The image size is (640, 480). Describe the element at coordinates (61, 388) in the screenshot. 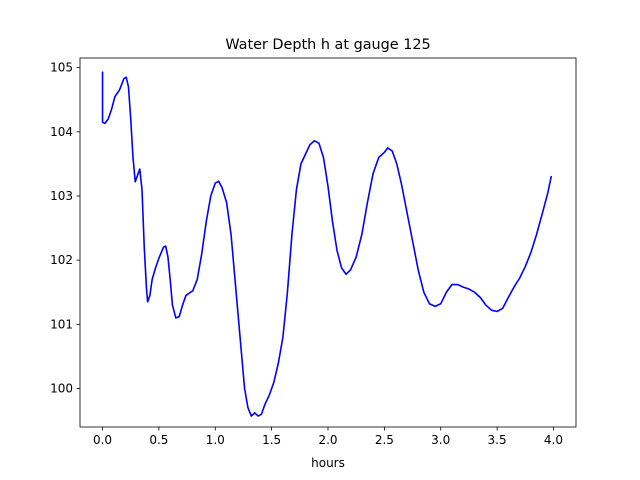

I see `y-tick-label: 100` at that location.